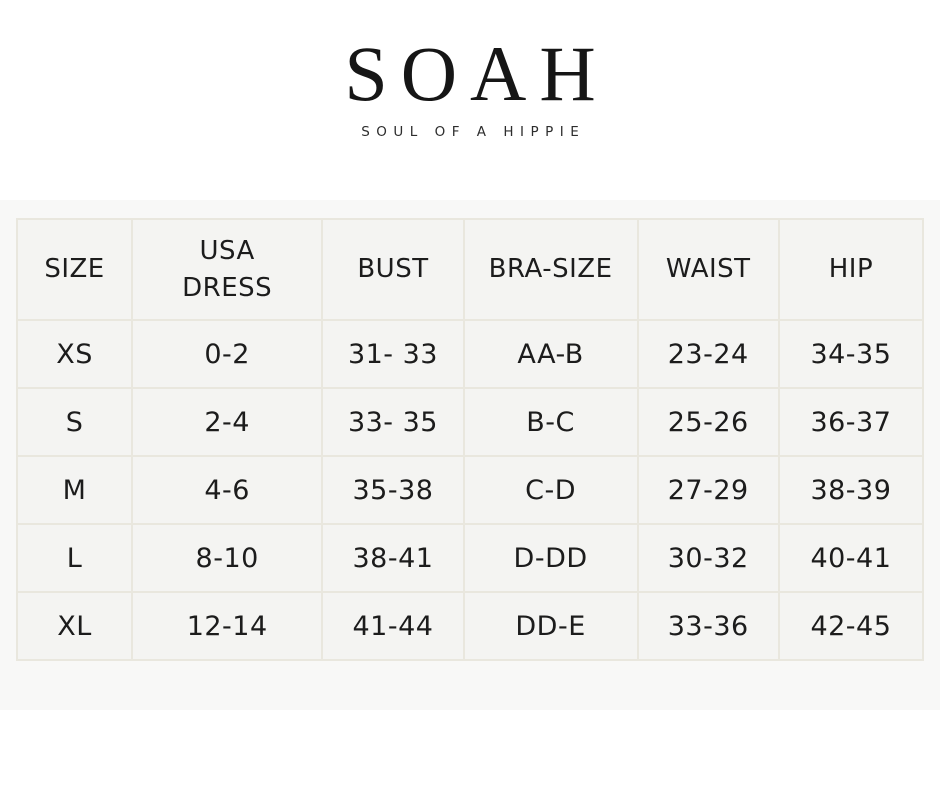  What do you see at coordinates (550, 354) in the screenshot?
I see `cell-bra-size: AA-B` at bounding box center [550, 354].